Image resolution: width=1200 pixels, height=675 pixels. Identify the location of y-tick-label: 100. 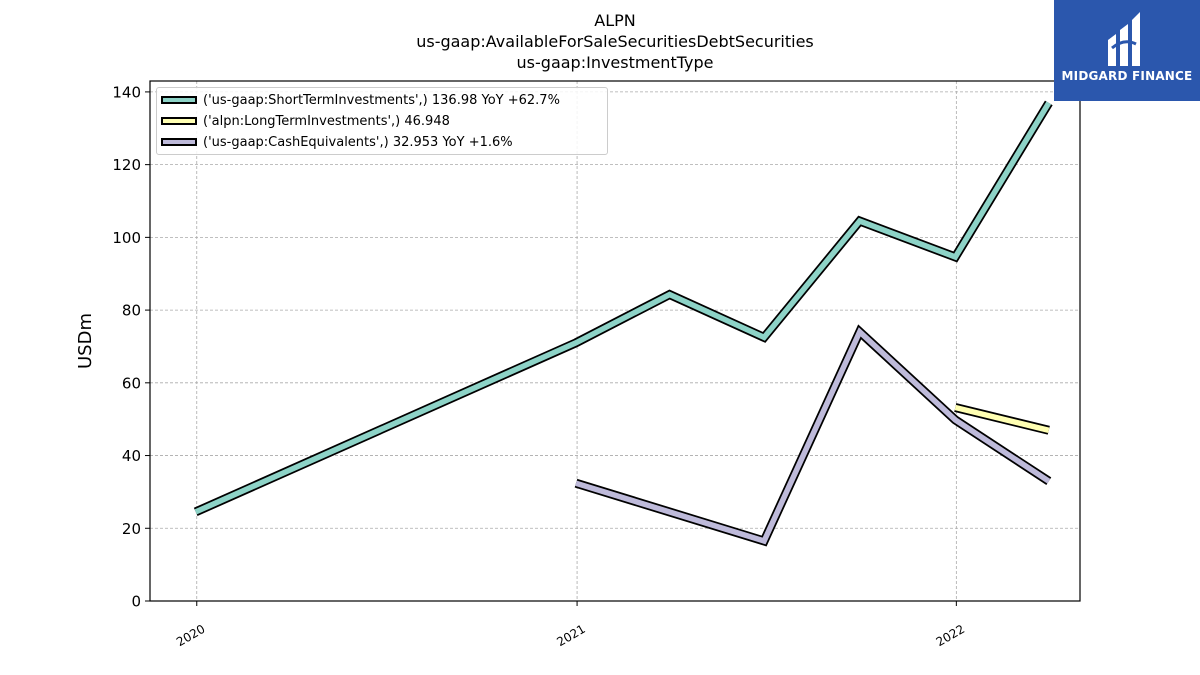
(126, 238).